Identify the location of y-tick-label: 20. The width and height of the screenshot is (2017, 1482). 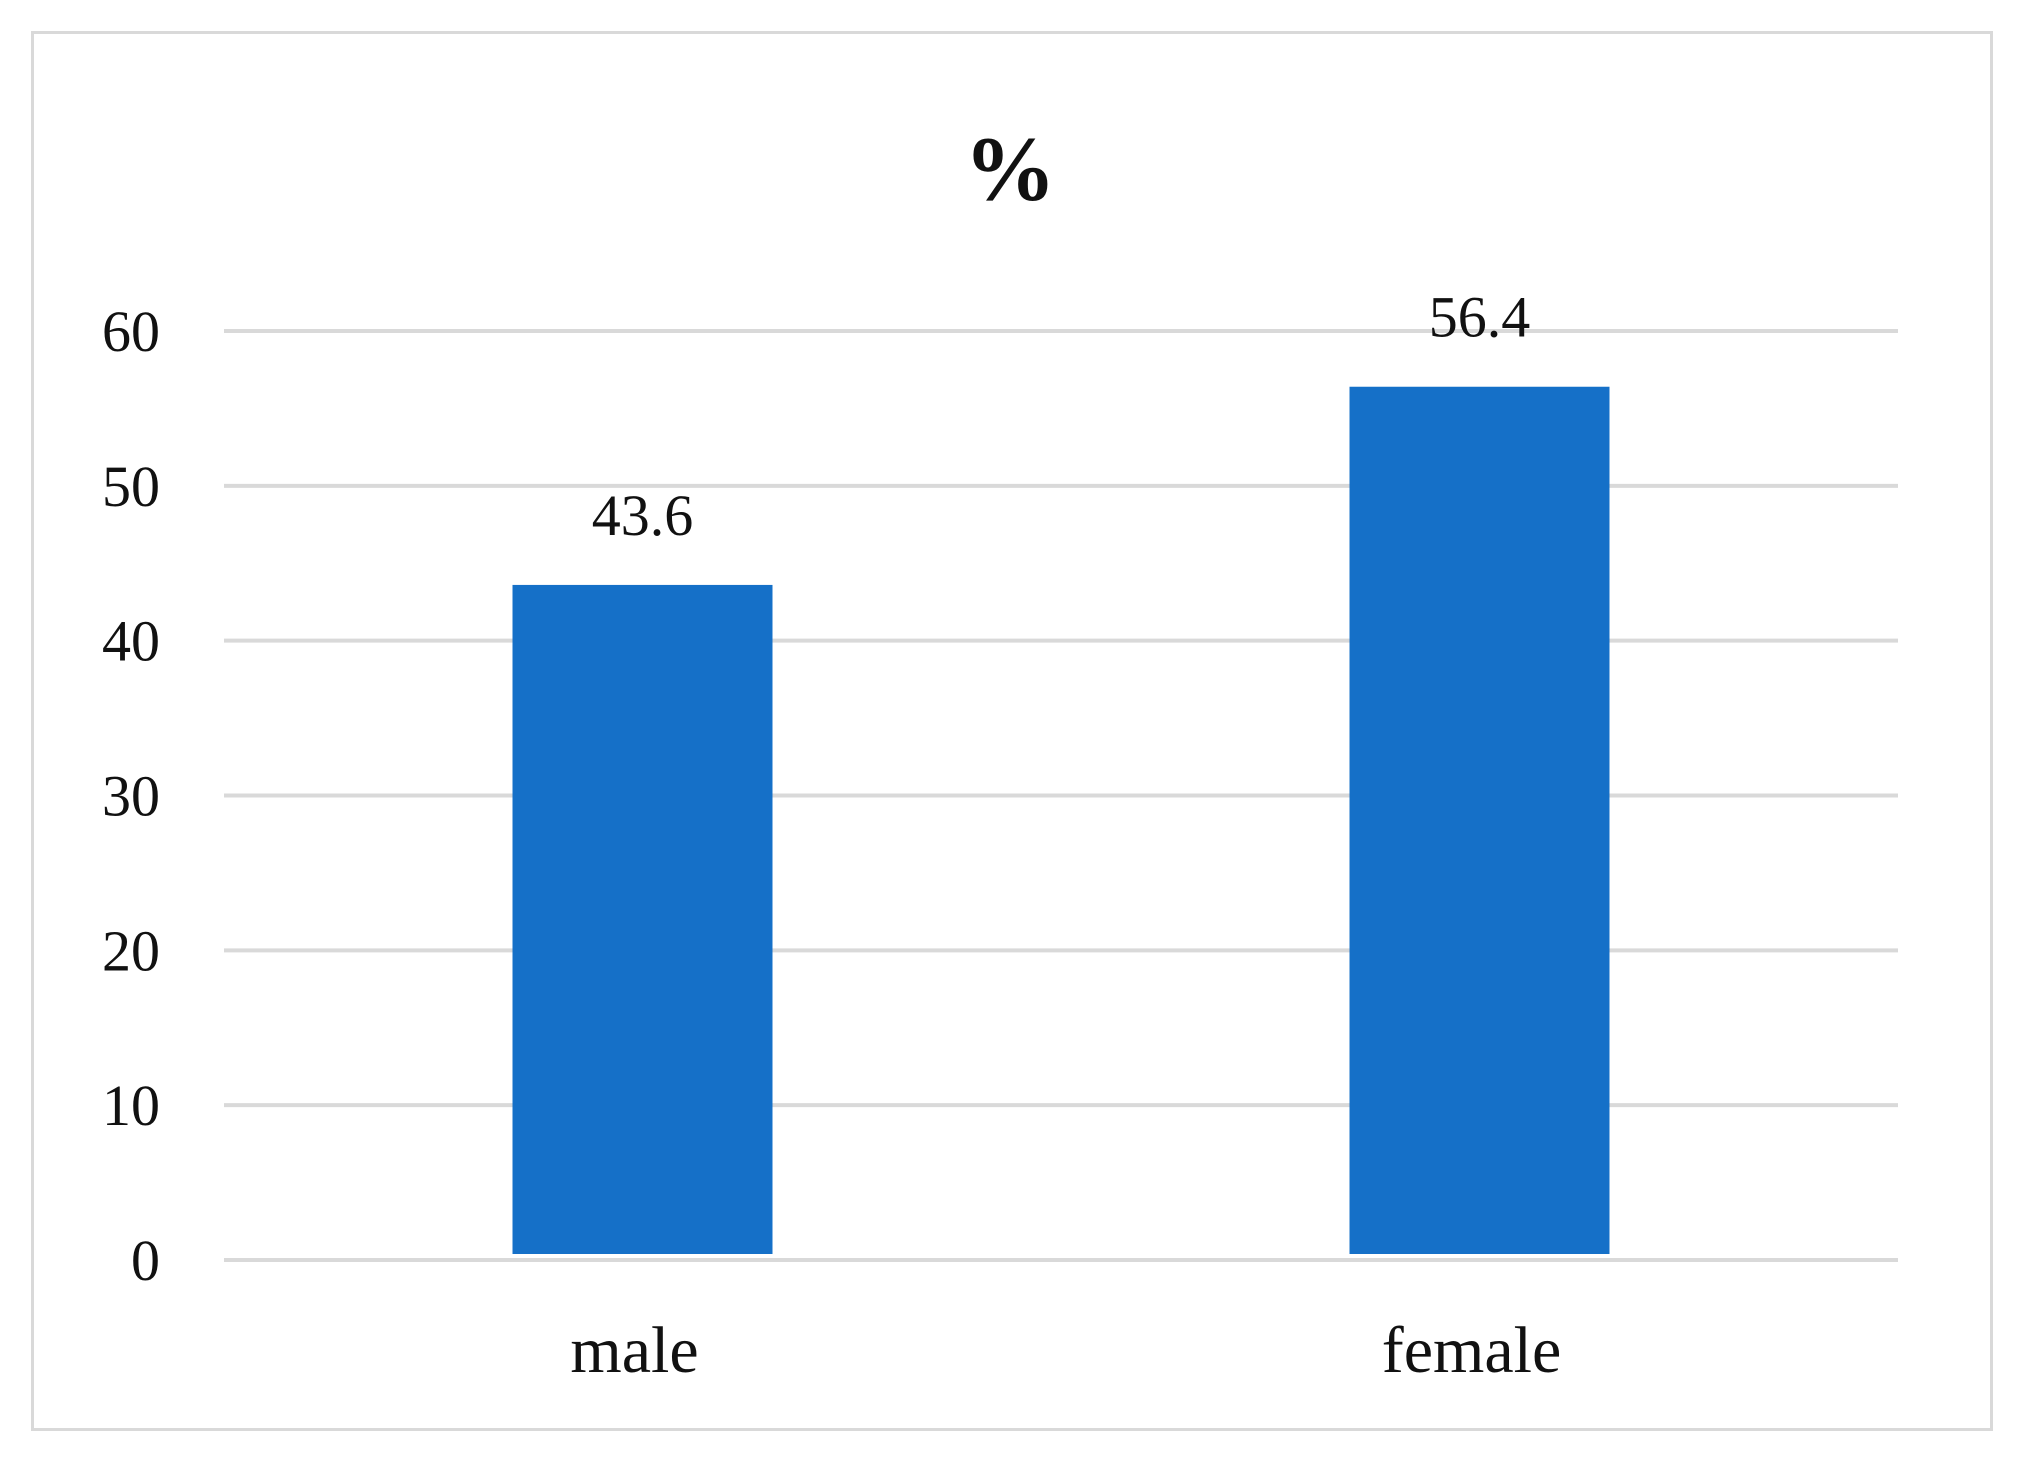
(131, 950).